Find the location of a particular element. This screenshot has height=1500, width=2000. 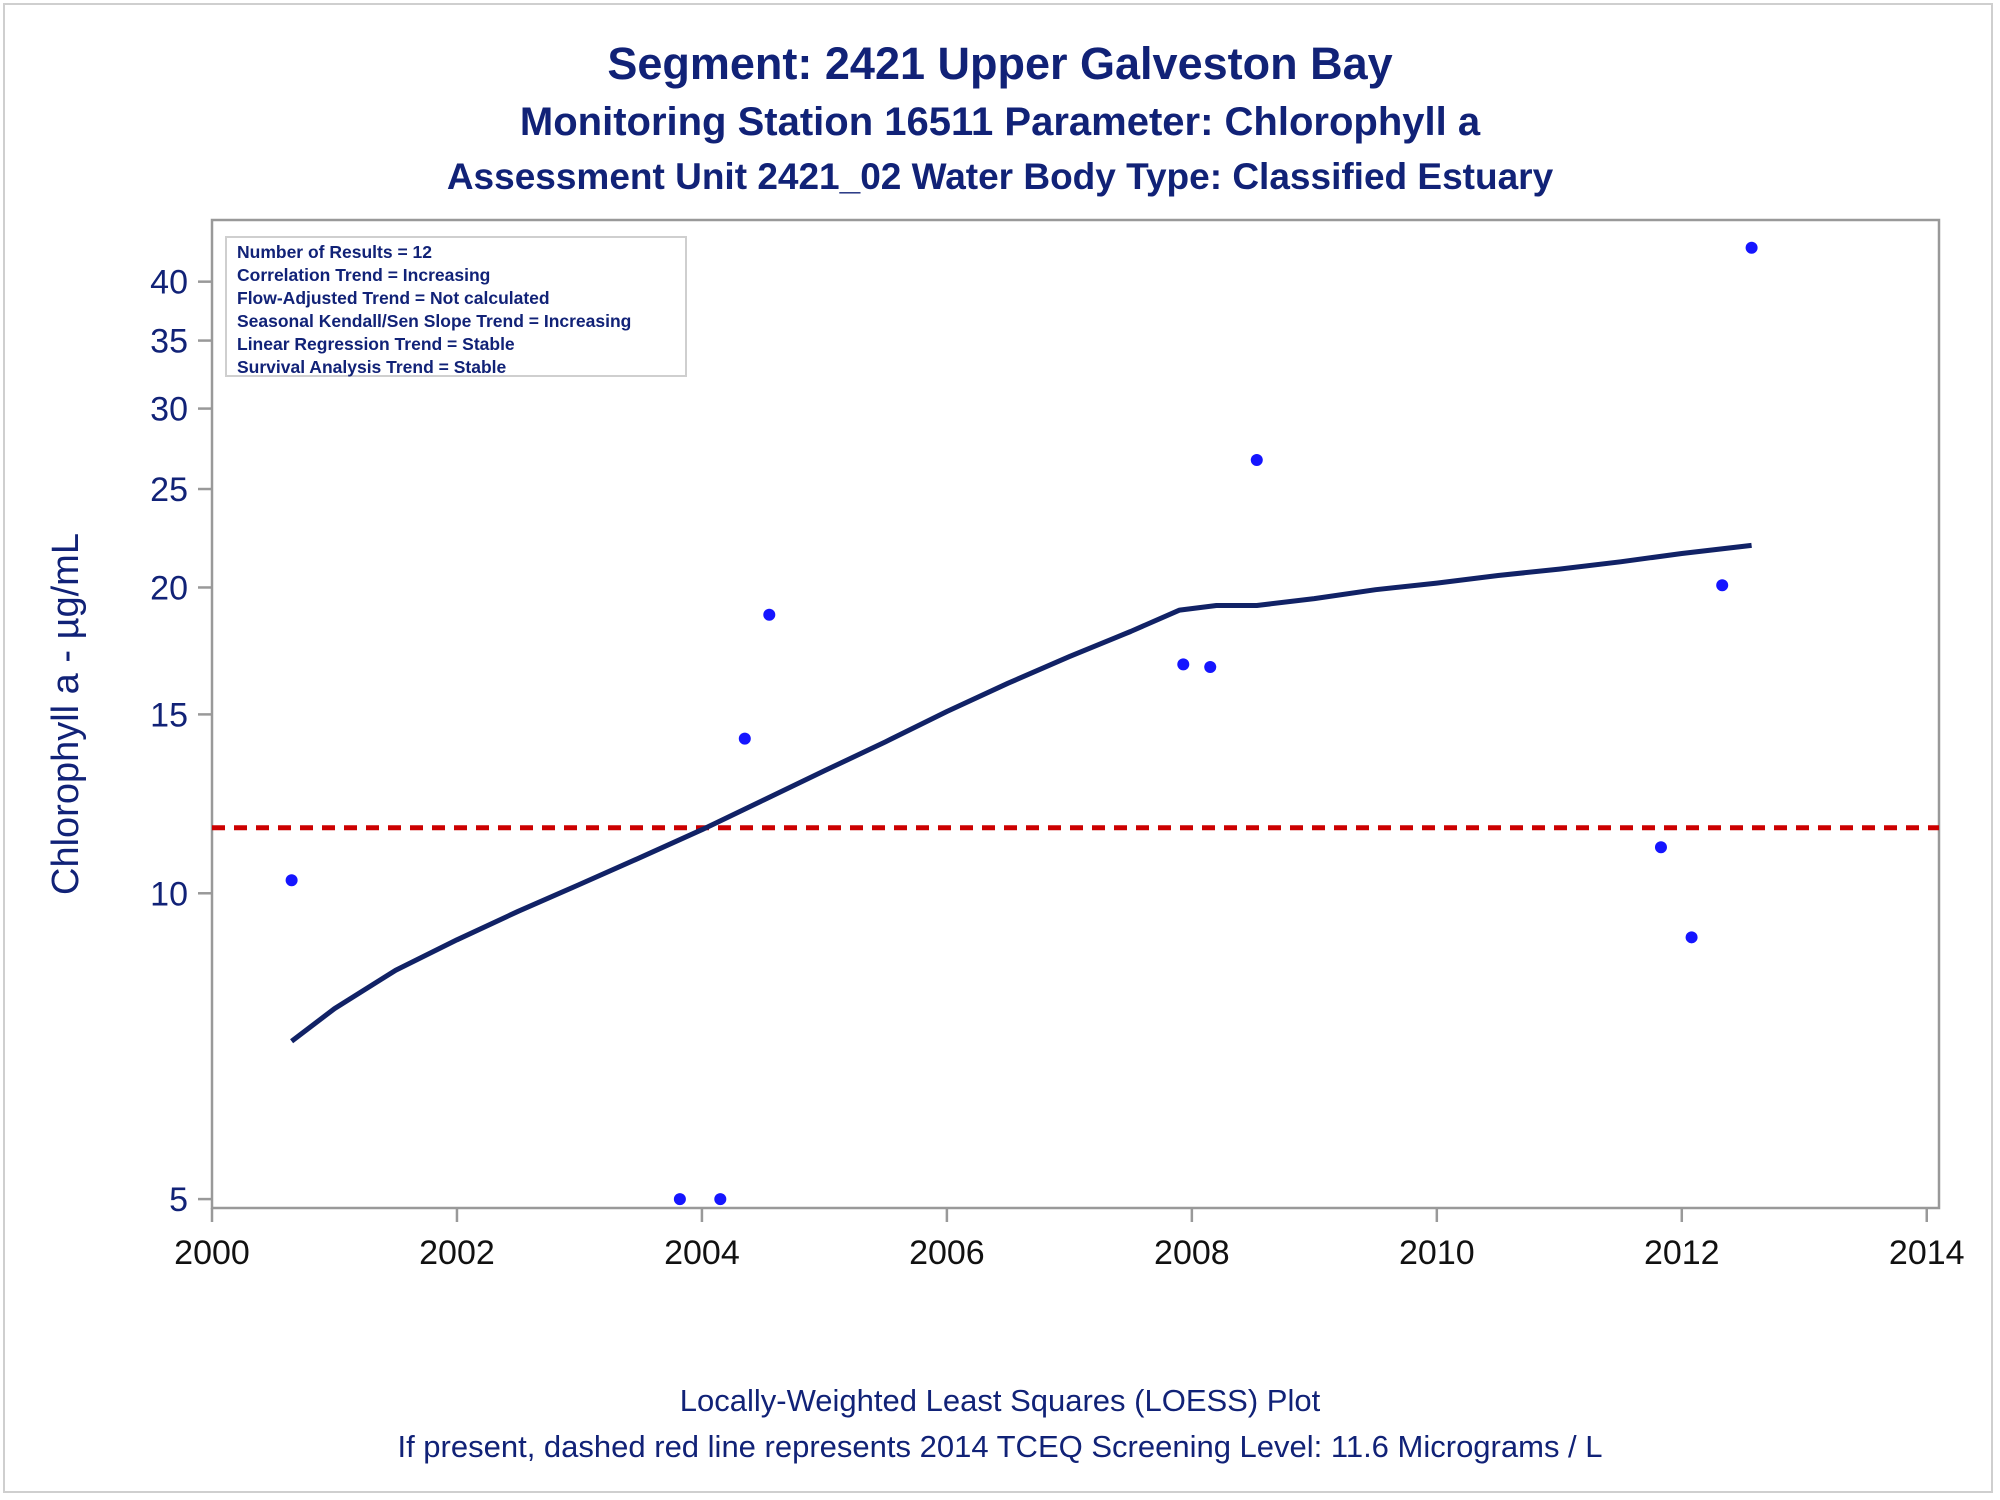

stat-number-of-results: Number of Results = 12 is located at coordinates (334, 252).